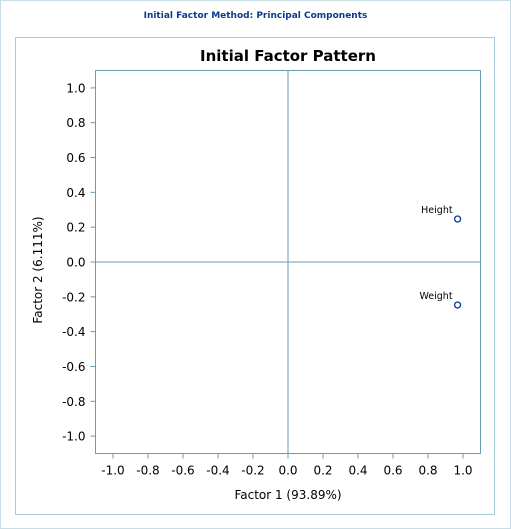 This screenshot has width=511, height=529. Describe the element at coordinates (75, 88) in the screenshot. I see `y-tick-label: 1.0` at that location.